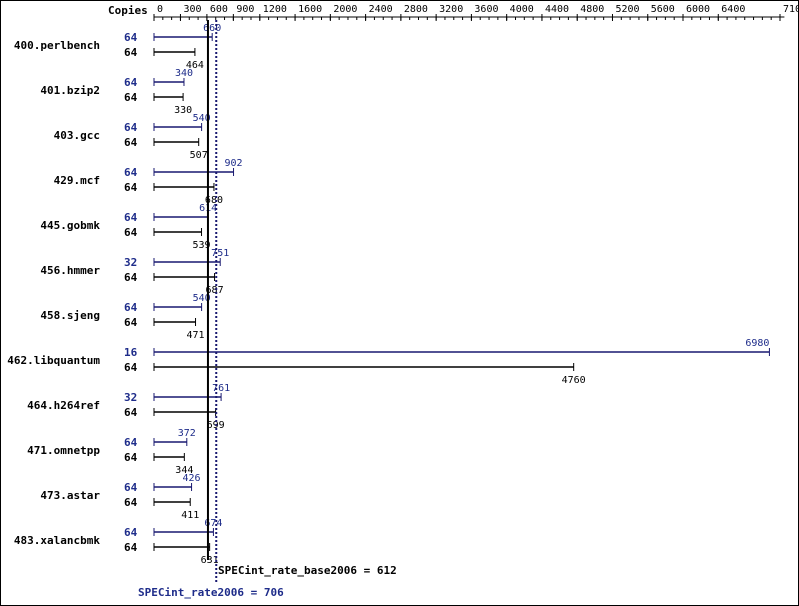  I want to click on base-value: 687, so click(215, 290).